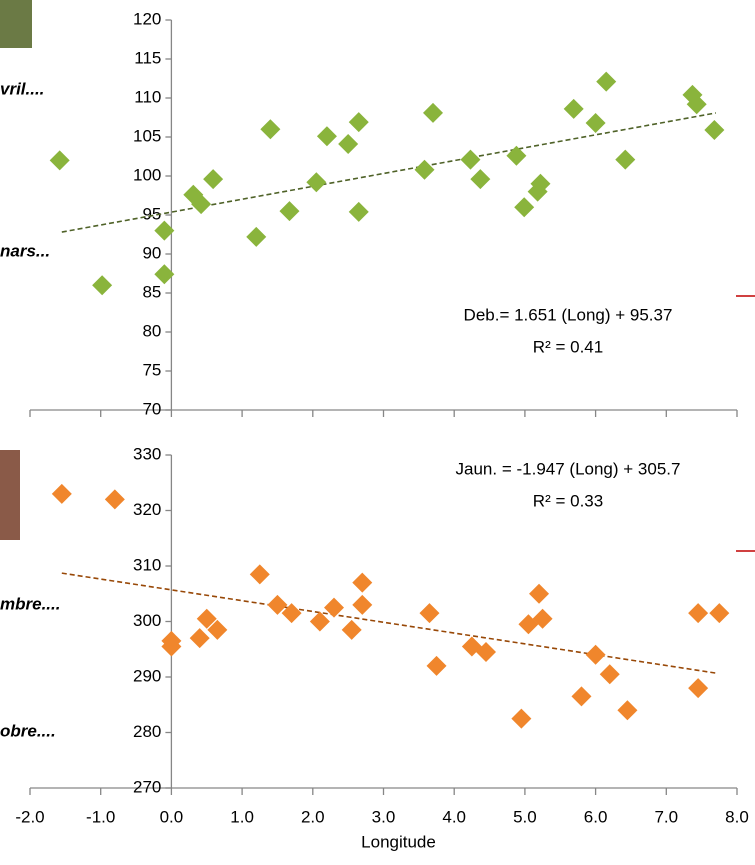 This screenshot has height=865, width=755. I want to click on x-tick-label: 1.0, so click(242, 816).